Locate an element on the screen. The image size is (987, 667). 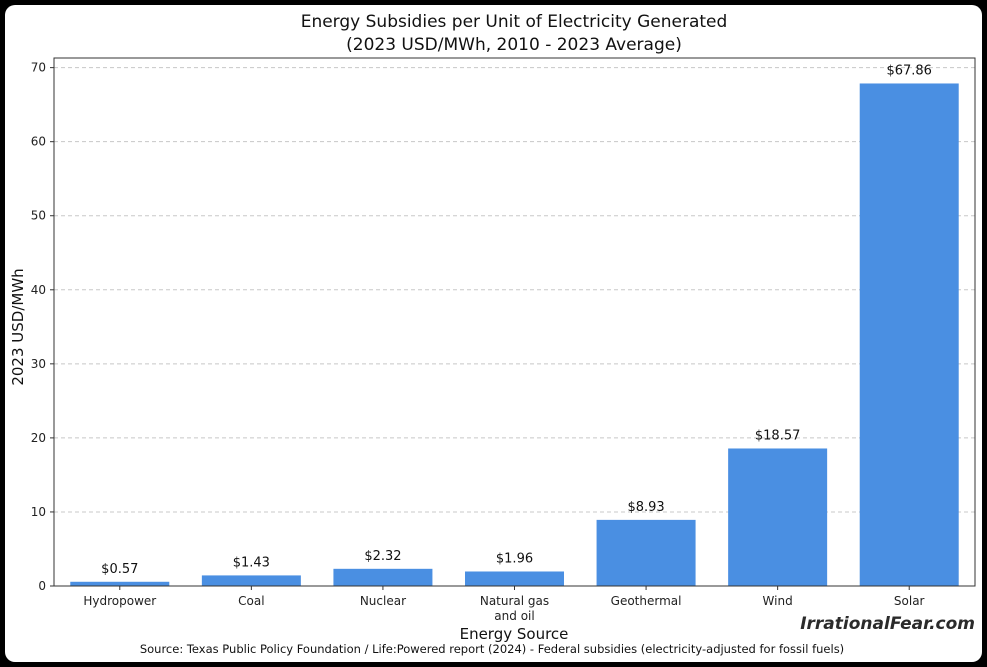
x-tick-label: Wind is located at coordinates (778, 601).